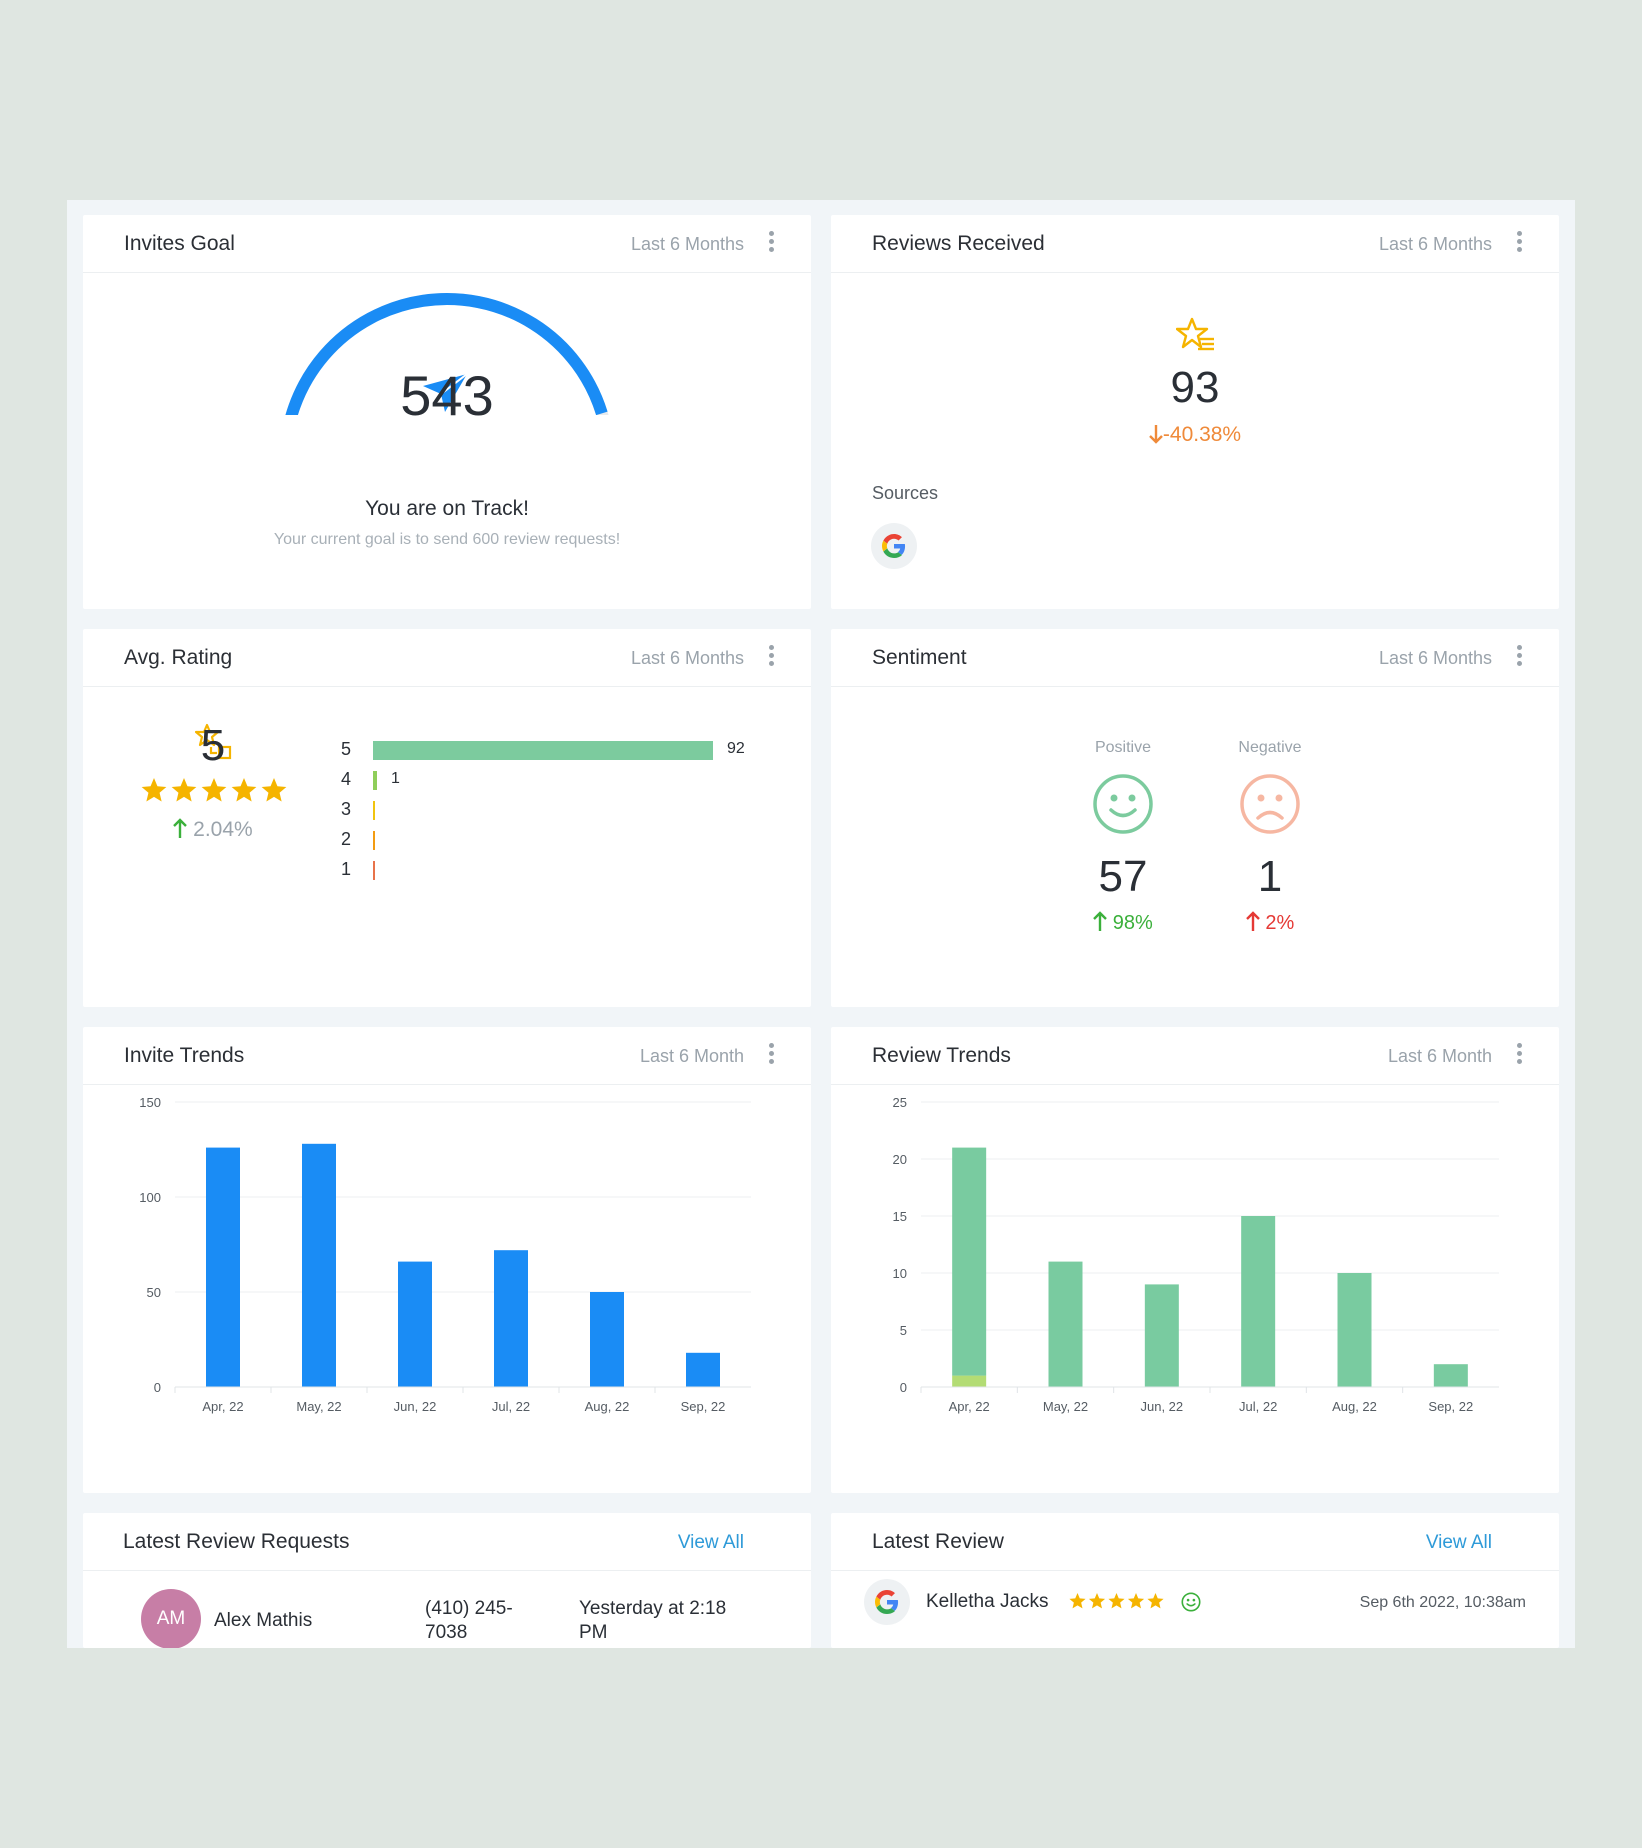 The width and height of the screenshot is (1642, 1848). I want to click on x-tick-label: Sep, 22, so click(1450, 1406).